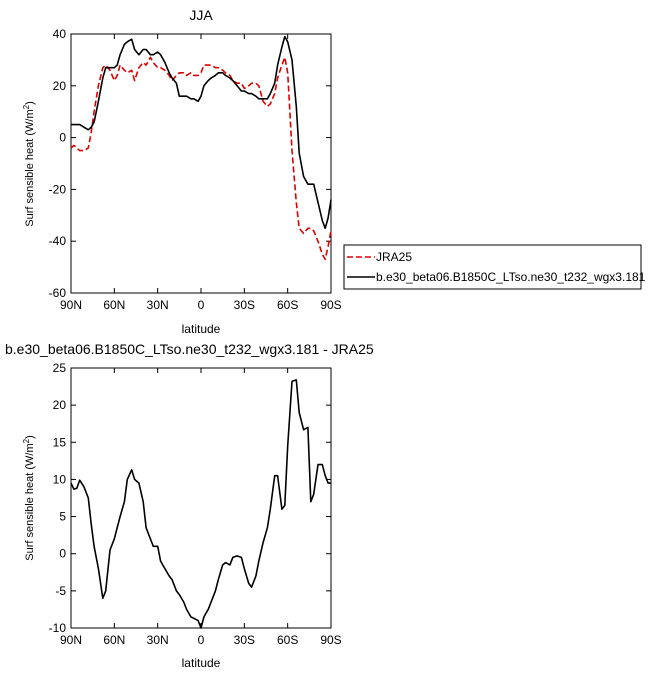 This screenshot has width=649, height=674. Describe the element at coordinates (58, 241) in the screenshot. I see `y-tick-label: -40` at that location.